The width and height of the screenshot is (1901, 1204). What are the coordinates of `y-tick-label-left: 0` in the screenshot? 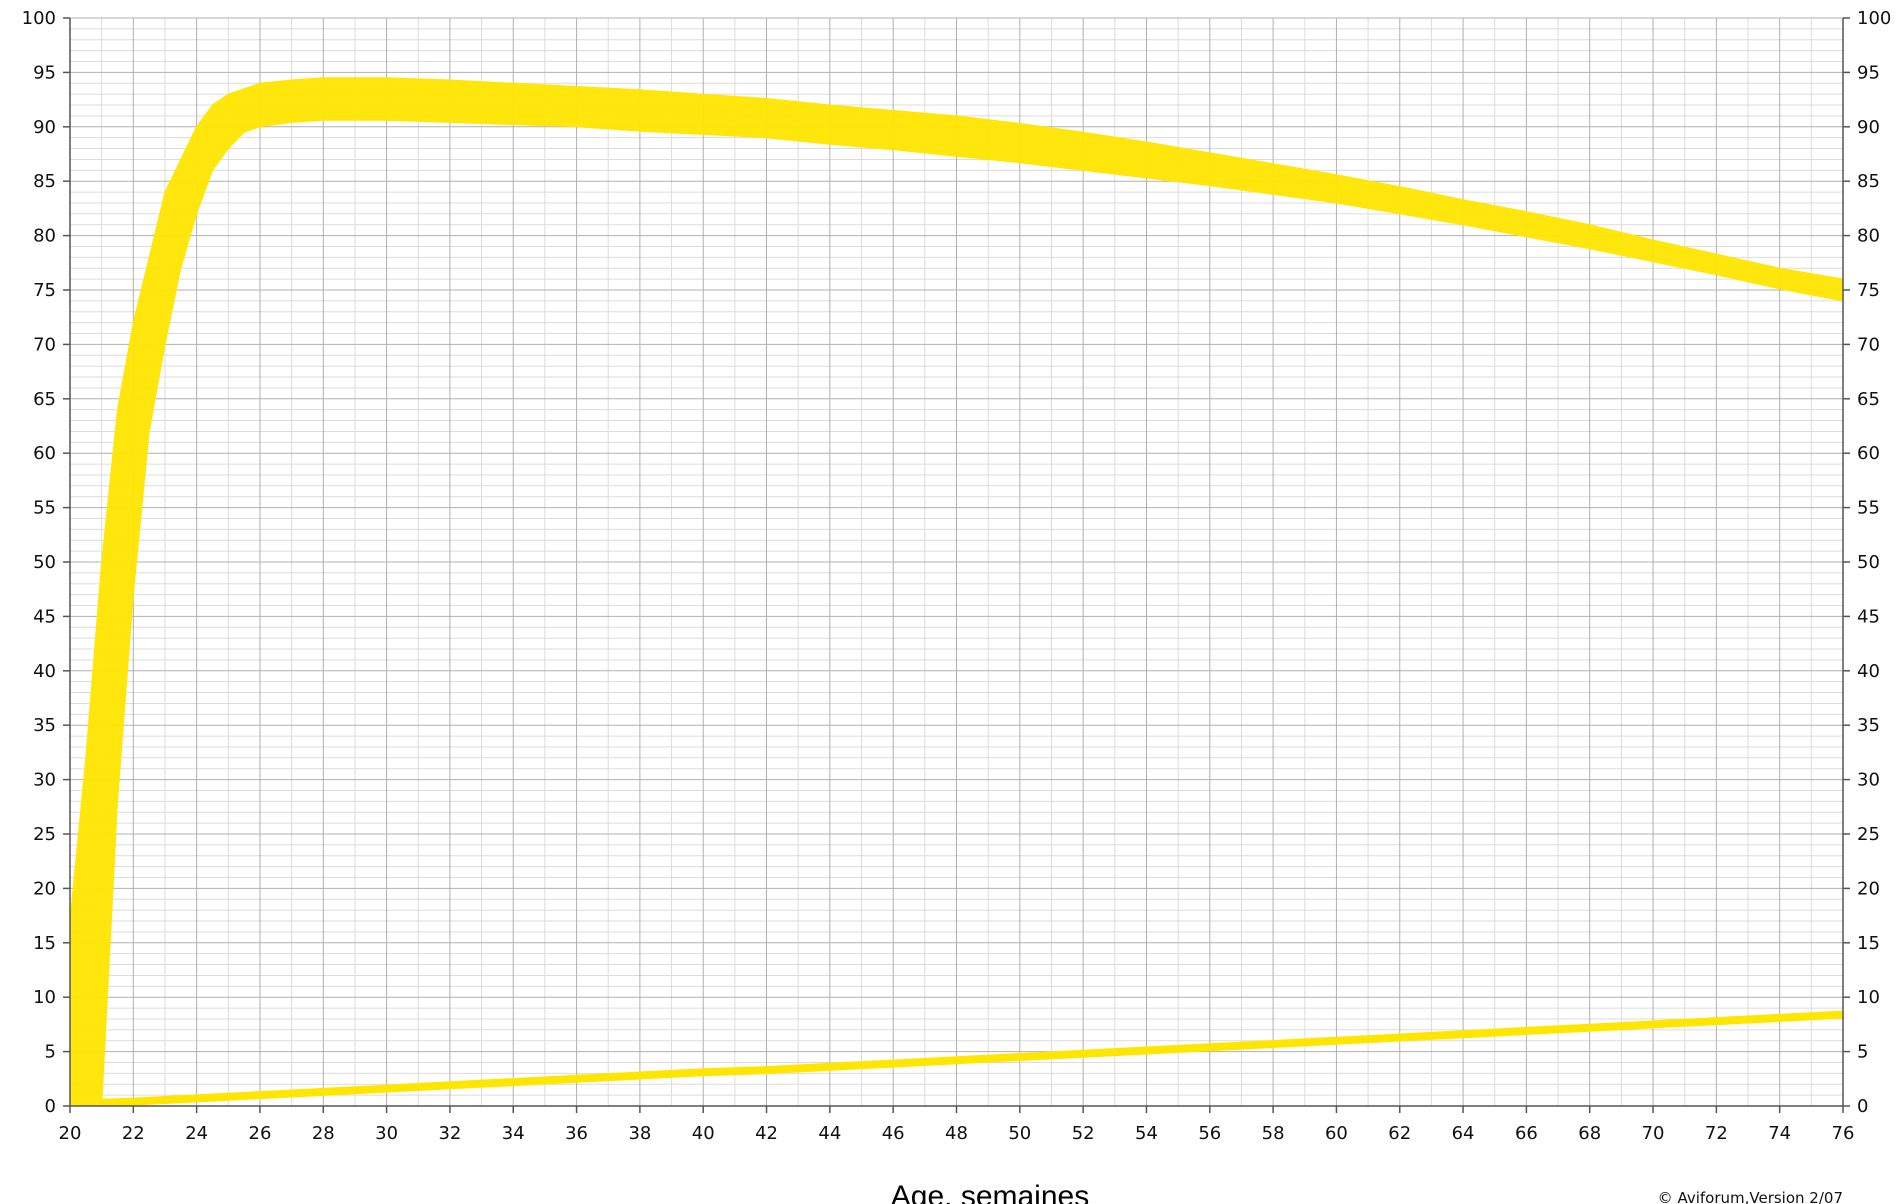 It's located at (50, 1106).